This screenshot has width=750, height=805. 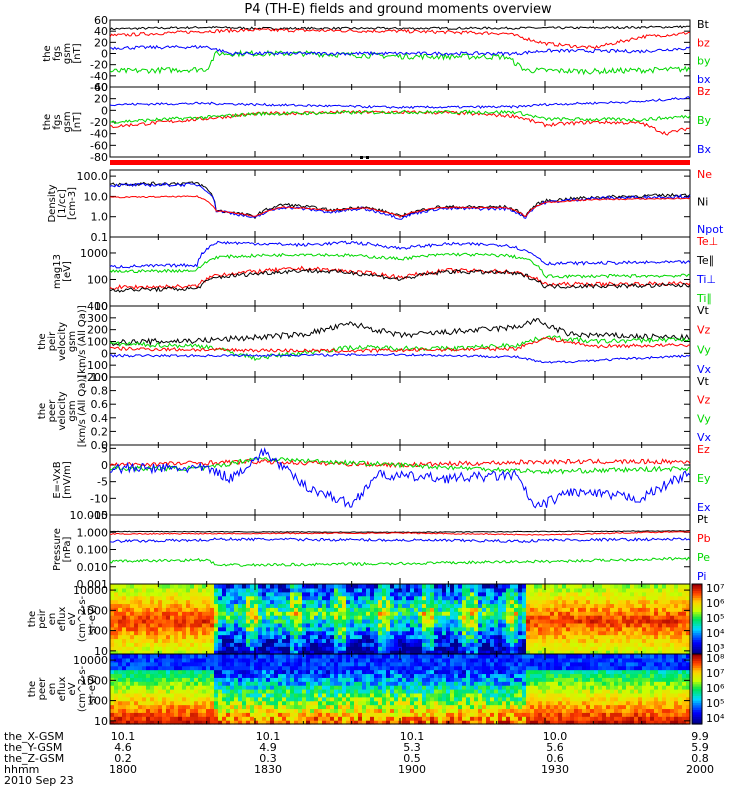 What do you see at coordinates (99, 157) in the screenshot?
I see `y-tick-label: -80` at bounding box center [99, 157].